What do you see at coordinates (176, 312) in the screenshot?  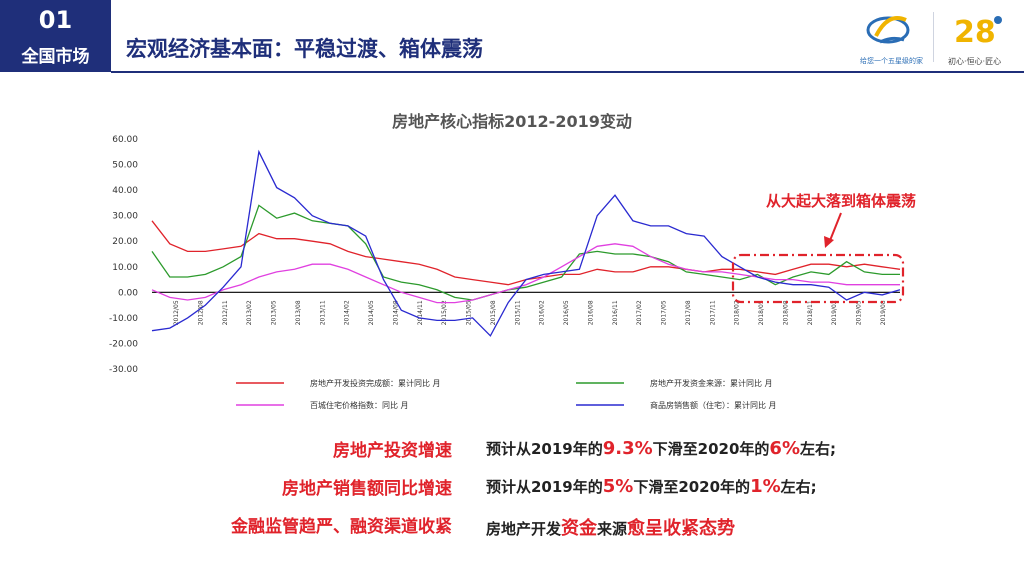 I see `x-tick-label: 2012/05` at bounding box center [176, 312].